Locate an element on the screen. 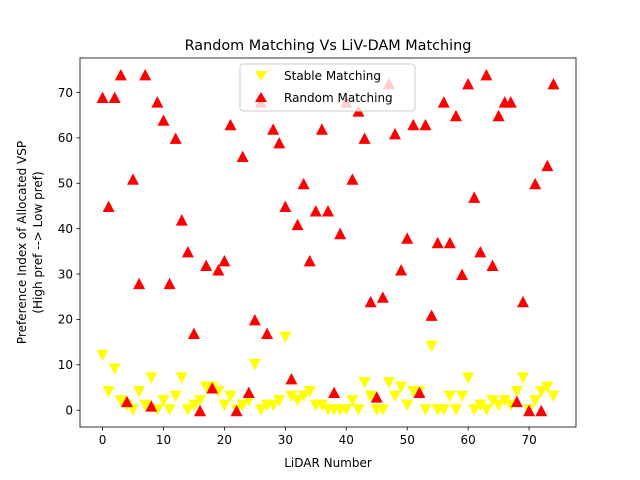 The height and width of the screenshot is (480, 640). x-tick-label: 30 is located at coordinates (285, 440).